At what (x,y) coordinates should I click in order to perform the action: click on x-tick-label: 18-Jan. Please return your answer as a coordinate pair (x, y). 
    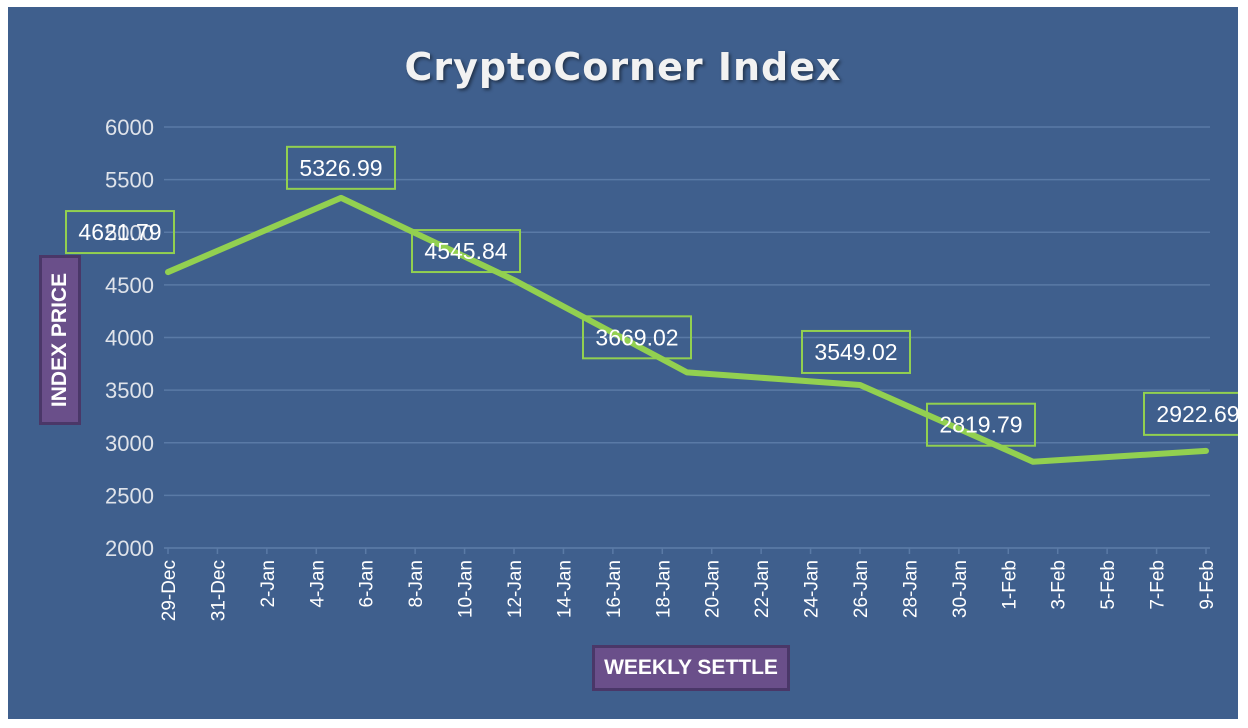
    Looking at the image, I should click on (663, 589).